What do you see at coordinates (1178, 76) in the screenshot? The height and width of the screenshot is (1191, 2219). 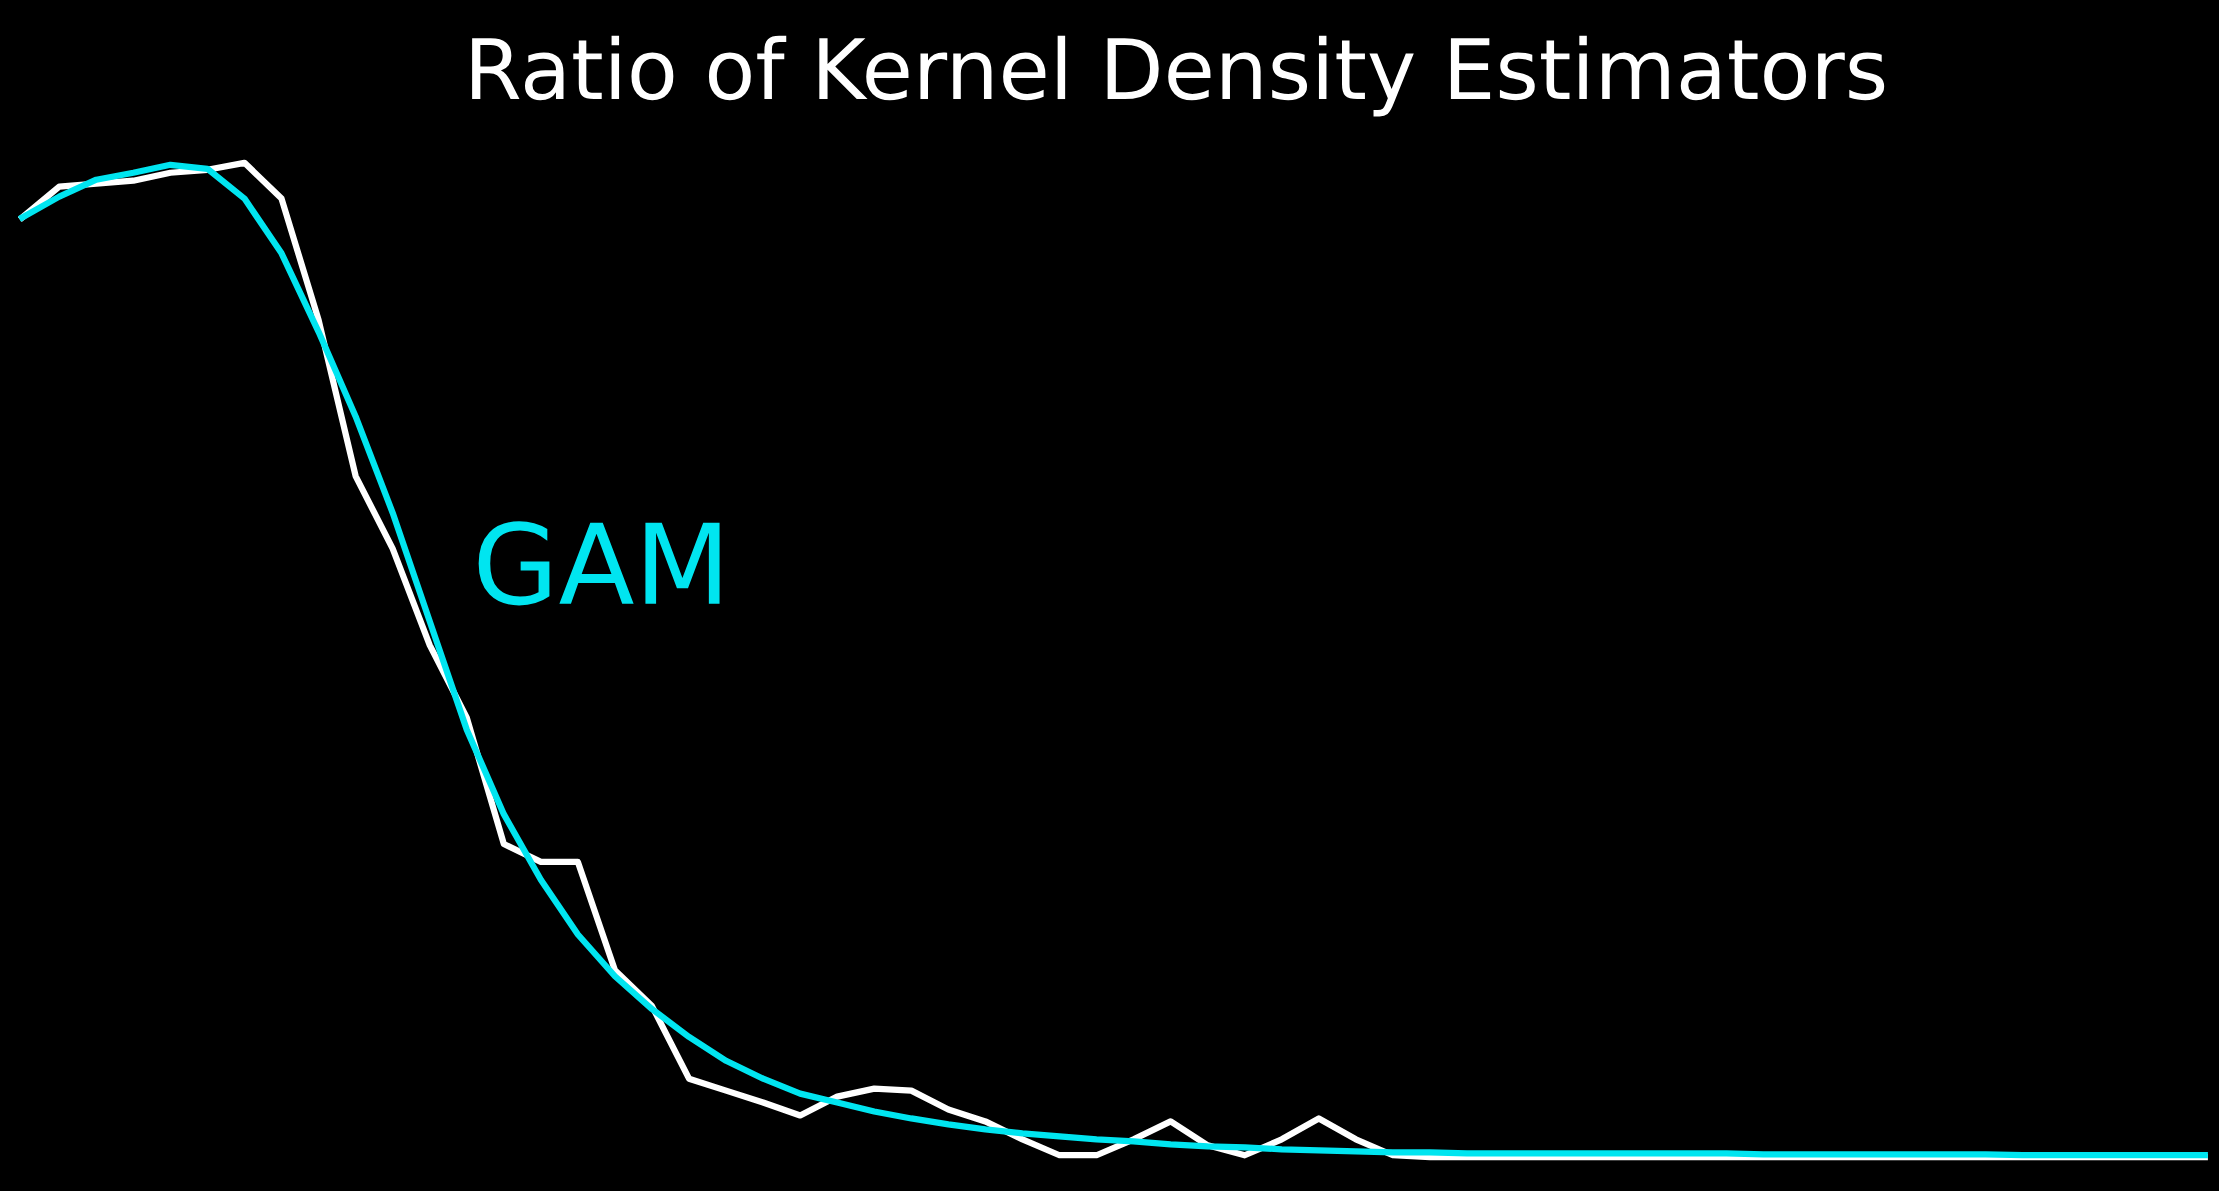 I see `chart-title: Ratio of Kernel Density Estimators` at bounding box center [1178, 76].